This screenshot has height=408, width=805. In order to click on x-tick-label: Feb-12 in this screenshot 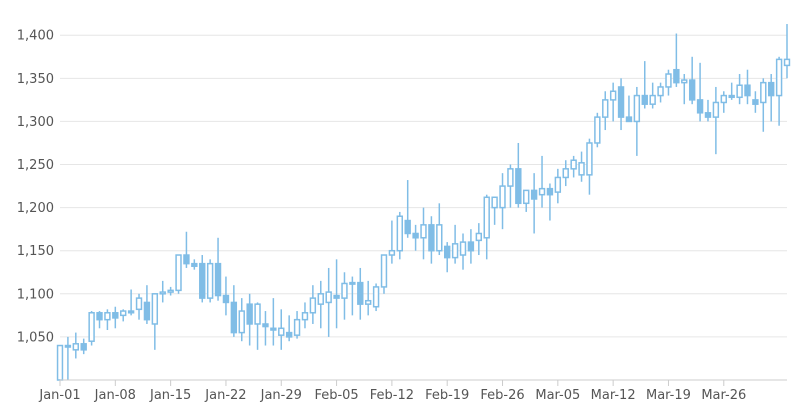, I will do `click(392, 395)`.